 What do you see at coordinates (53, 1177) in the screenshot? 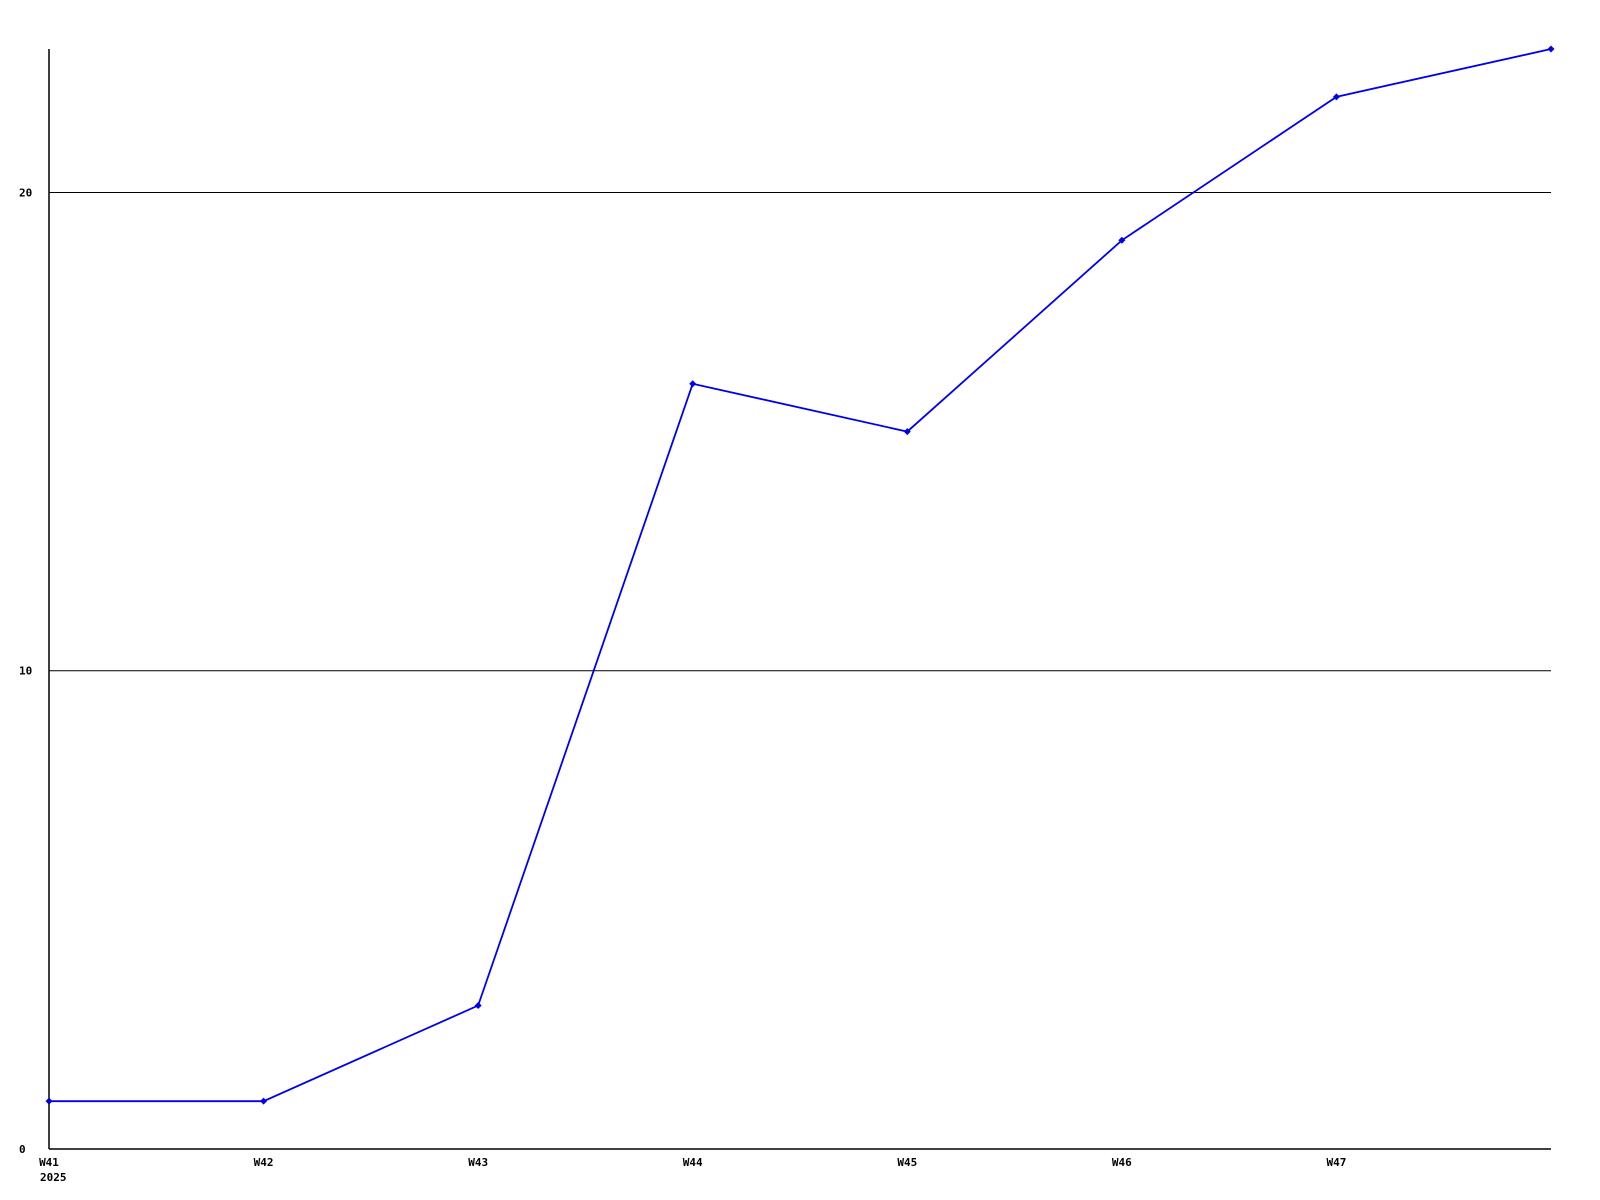
I see `x-axis-year-label: 2025` at bounding box center [53, 1177].